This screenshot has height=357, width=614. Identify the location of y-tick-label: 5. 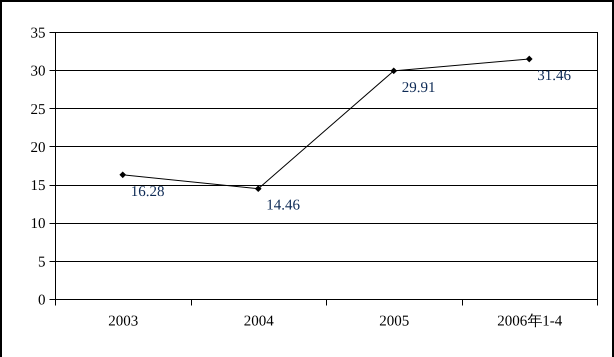
(42, 262).